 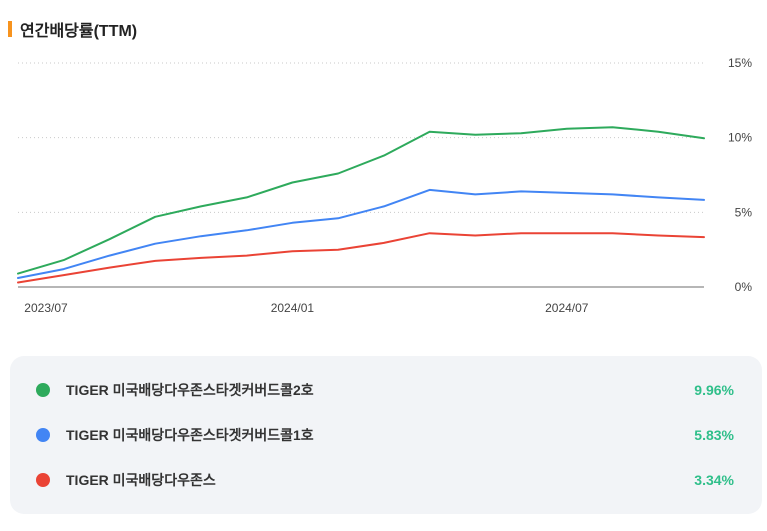 I want to click on title-accent-bar, so click(x=10, y=29).